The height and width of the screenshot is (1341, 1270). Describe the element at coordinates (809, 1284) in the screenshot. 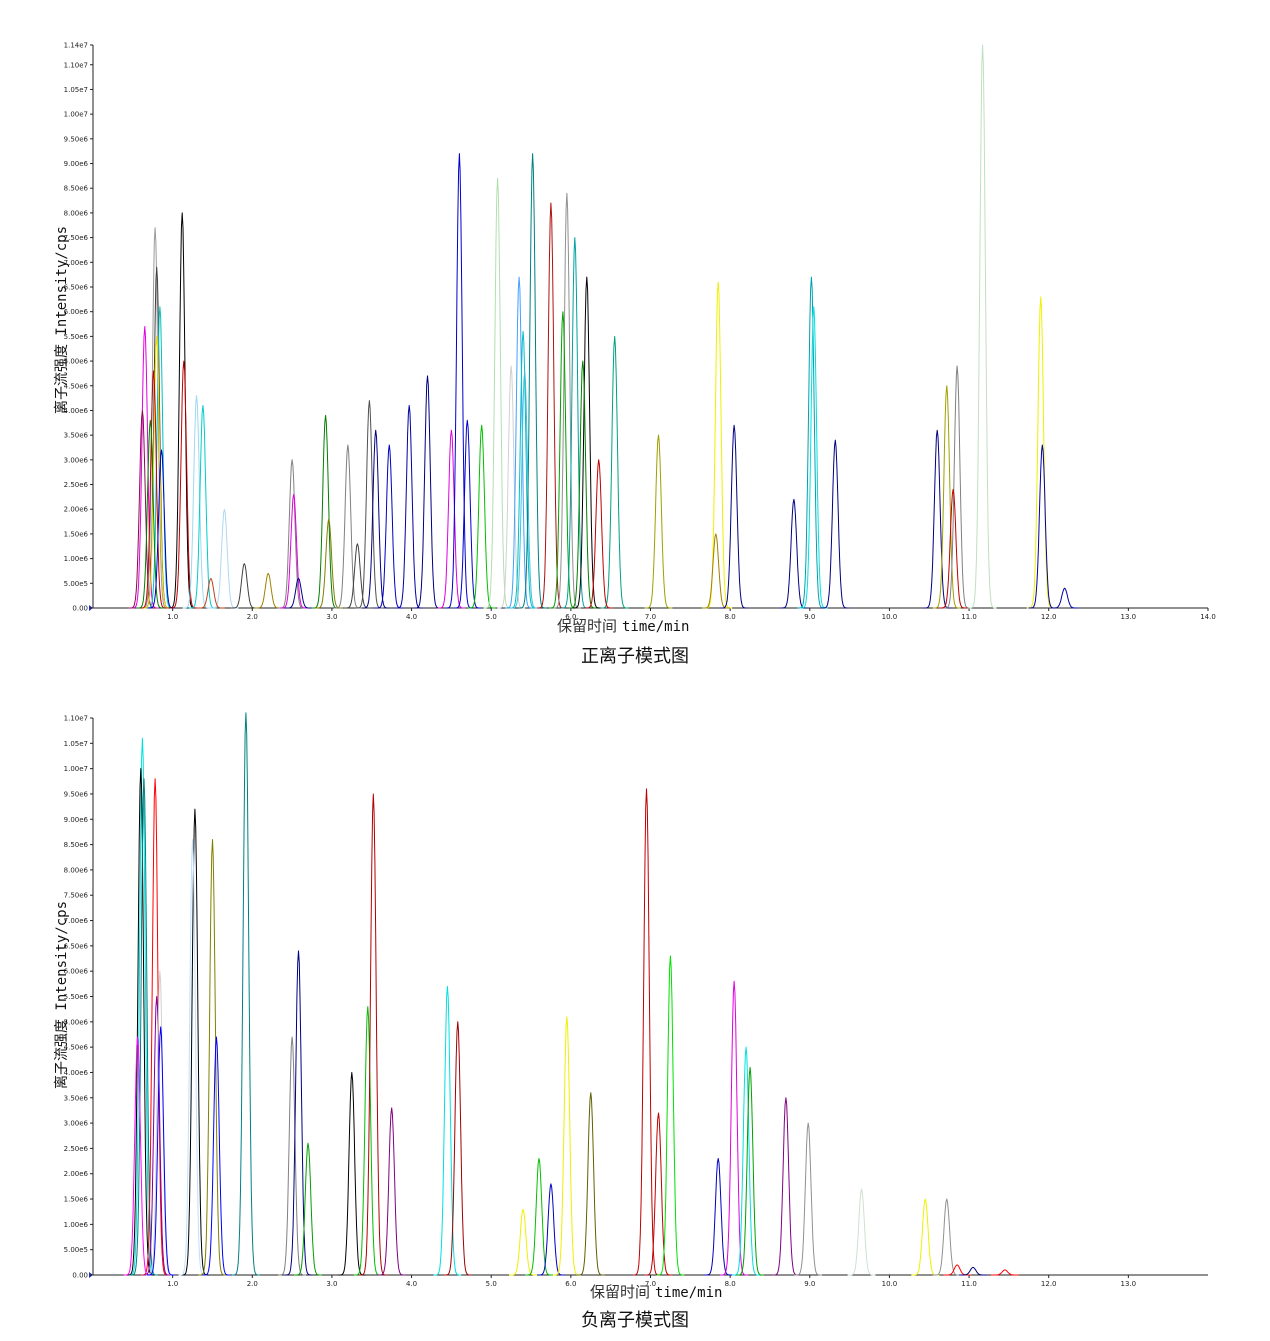

I see `negative-x-tick-label: 9.0` at that location.